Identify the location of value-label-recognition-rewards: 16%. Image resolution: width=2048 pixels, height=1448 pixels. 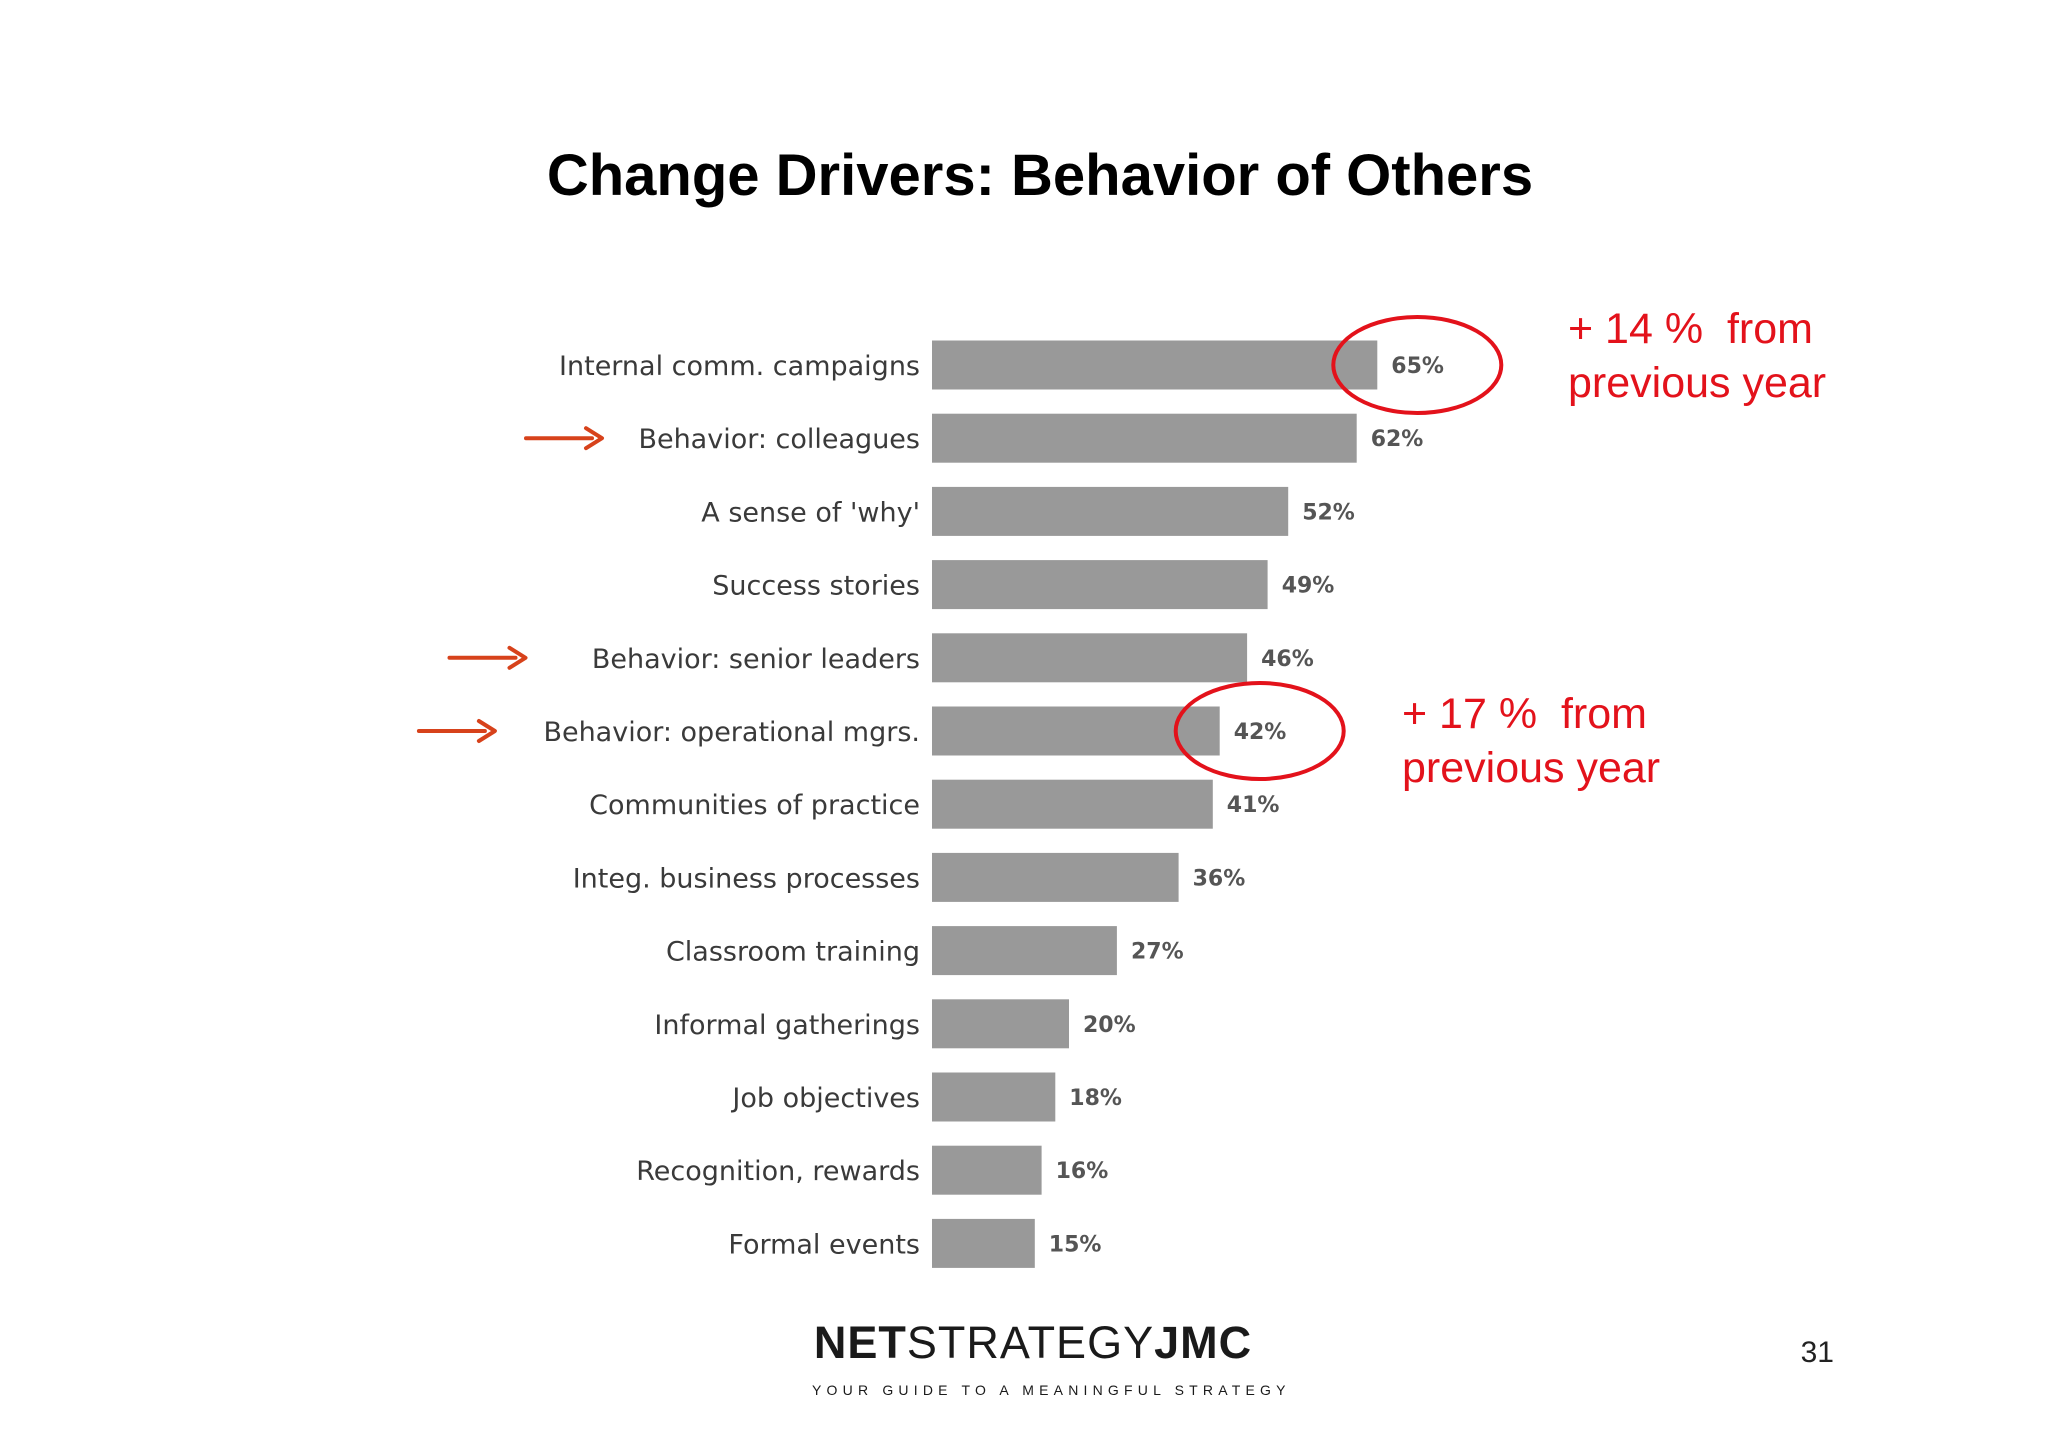
(1082, 1171).